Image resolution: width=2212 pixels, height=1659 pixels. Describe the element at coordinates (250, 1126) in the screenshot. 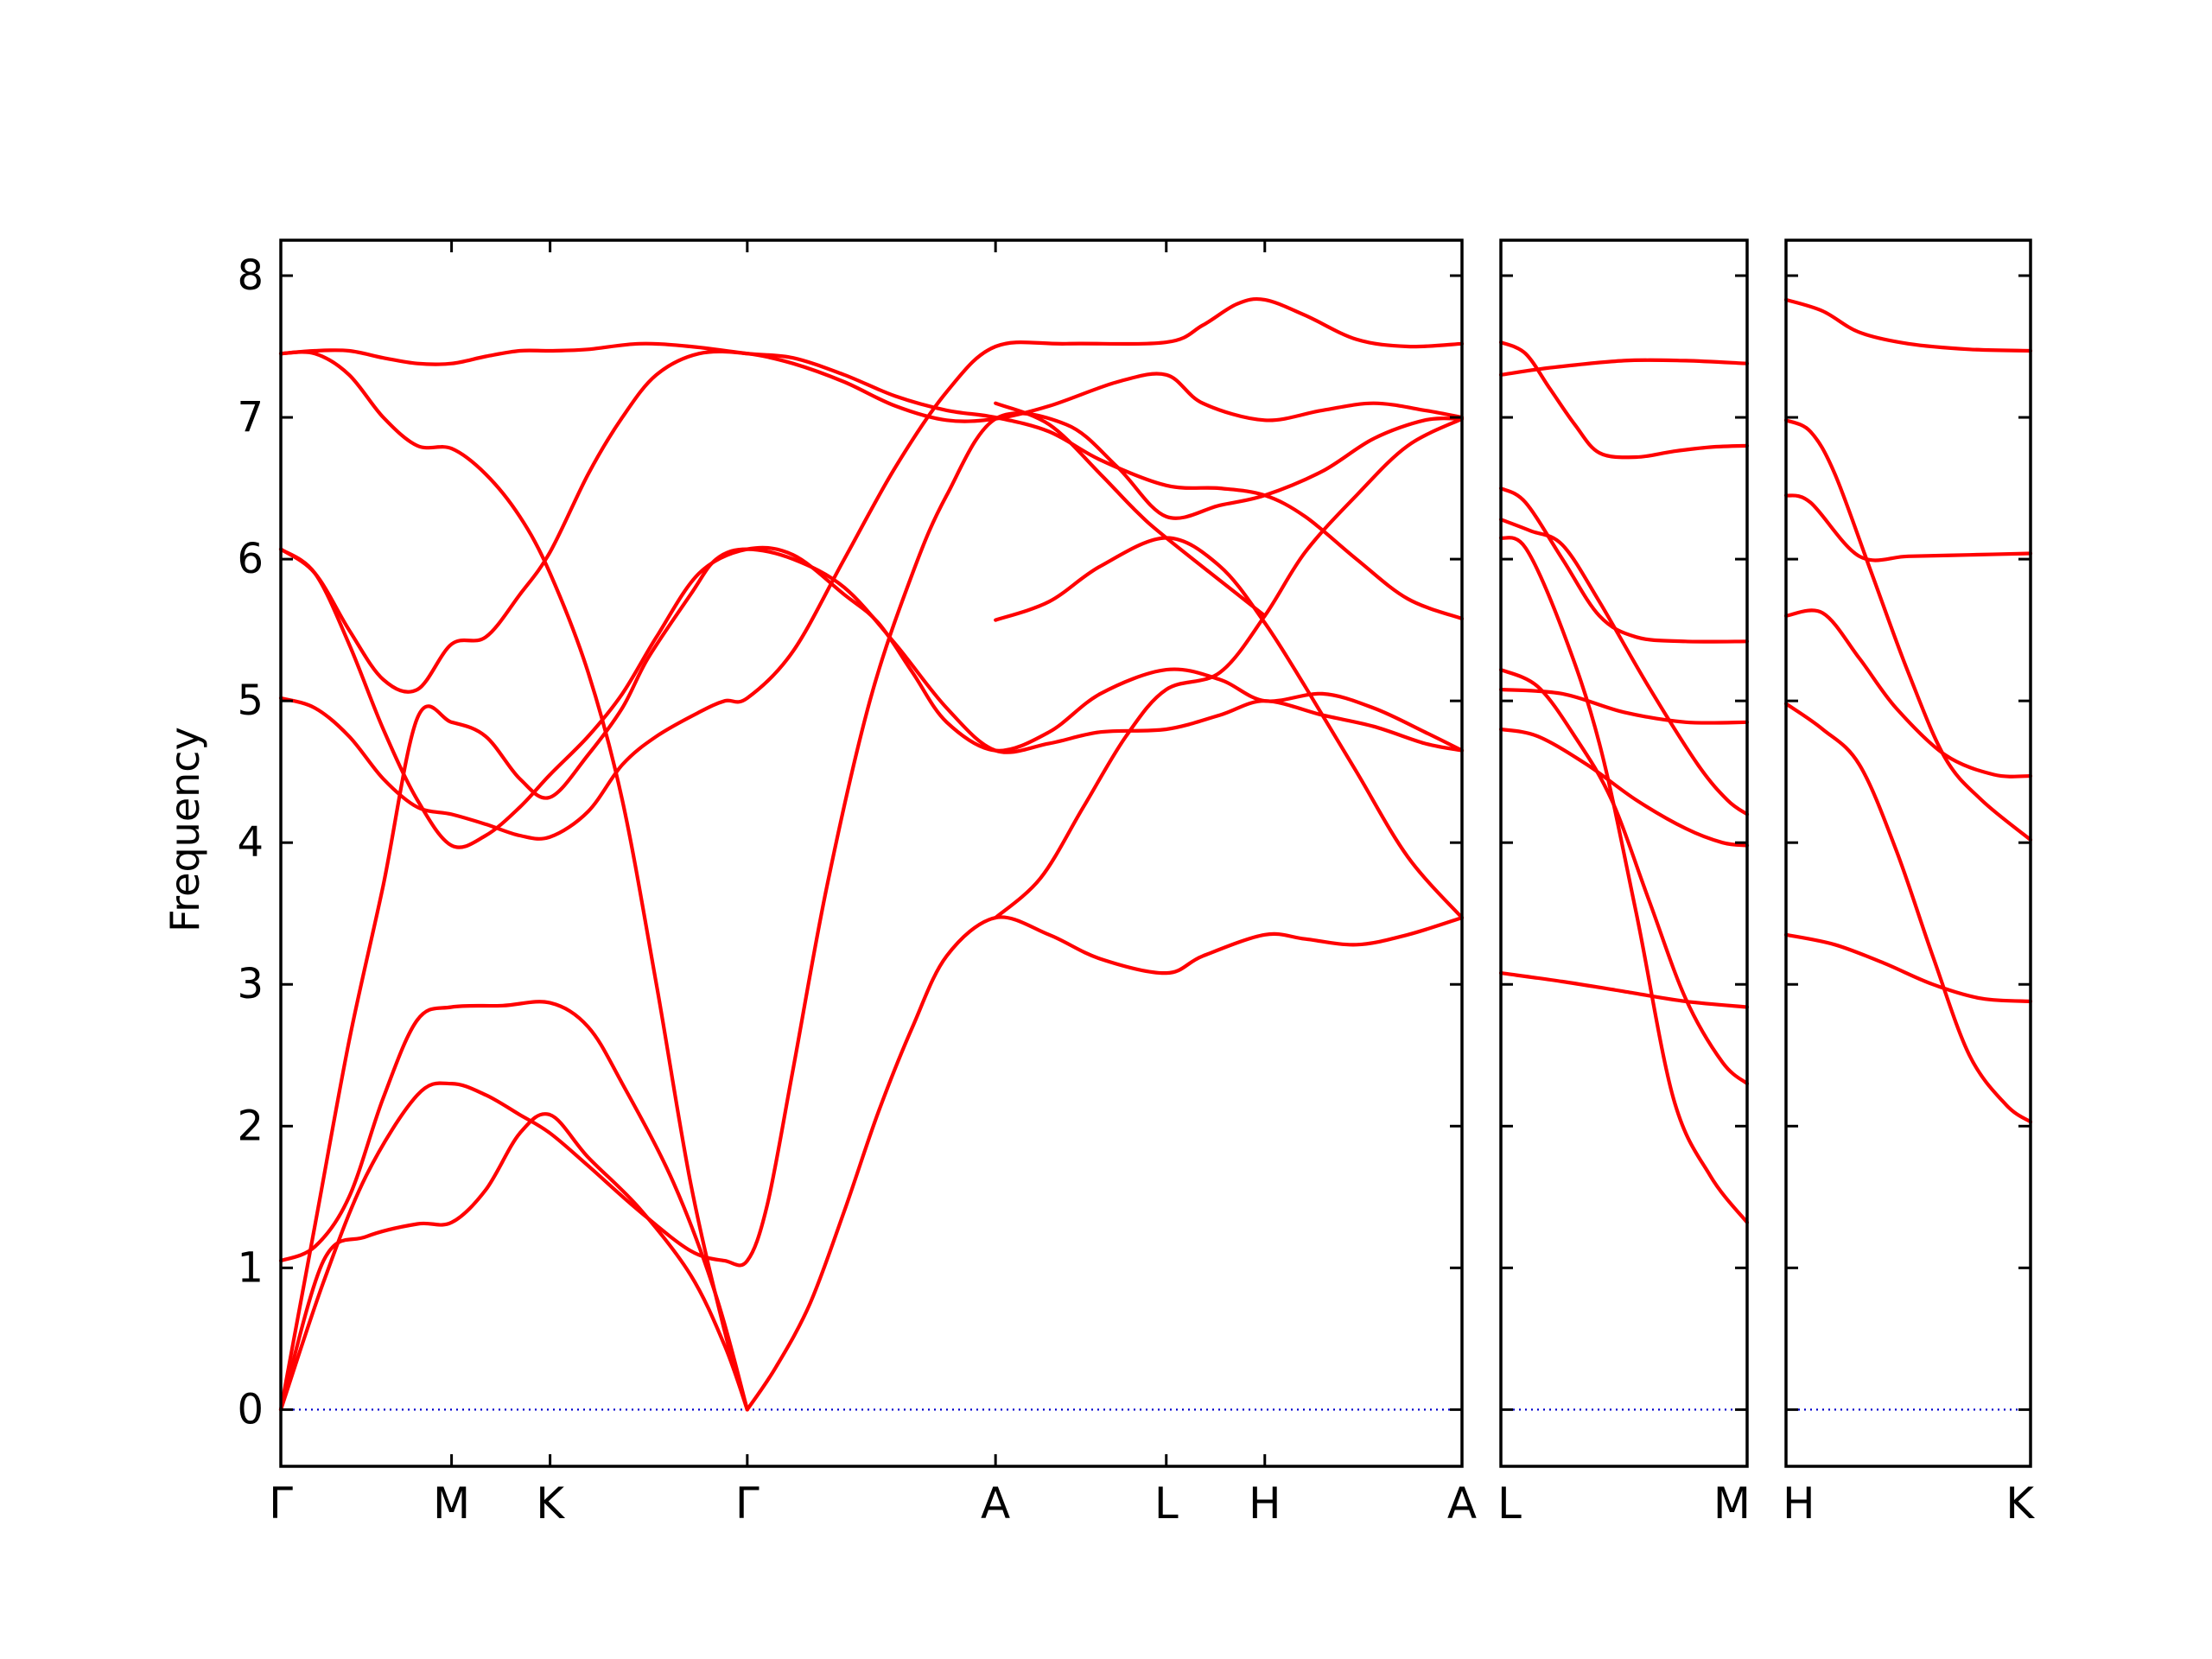

I see `y-tick-label: 2` at that location.